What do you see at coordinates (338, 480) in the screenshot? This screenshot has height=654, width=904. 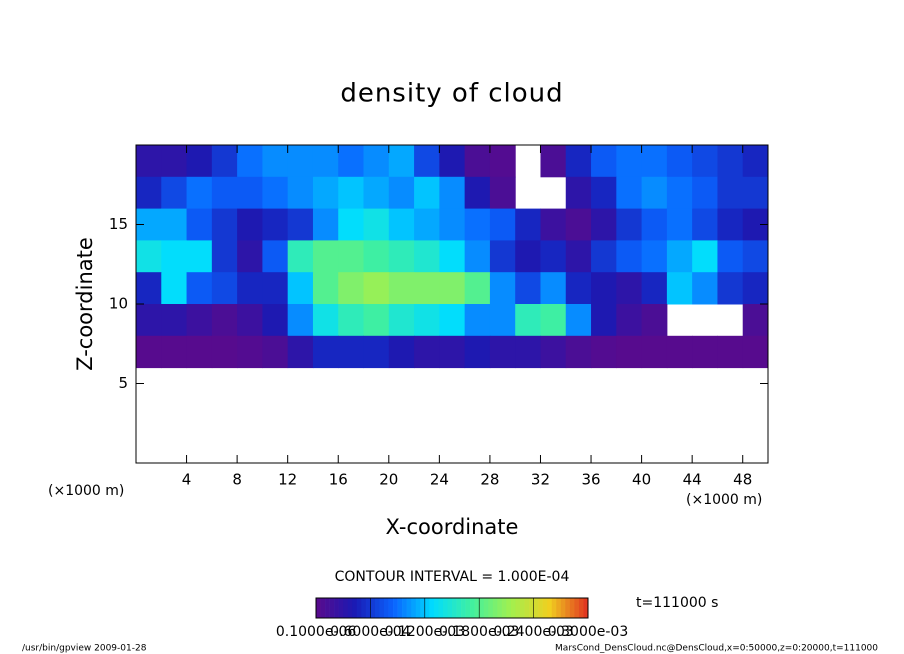 I see `x-tick-label: 16` at bounding box center [338, 480].